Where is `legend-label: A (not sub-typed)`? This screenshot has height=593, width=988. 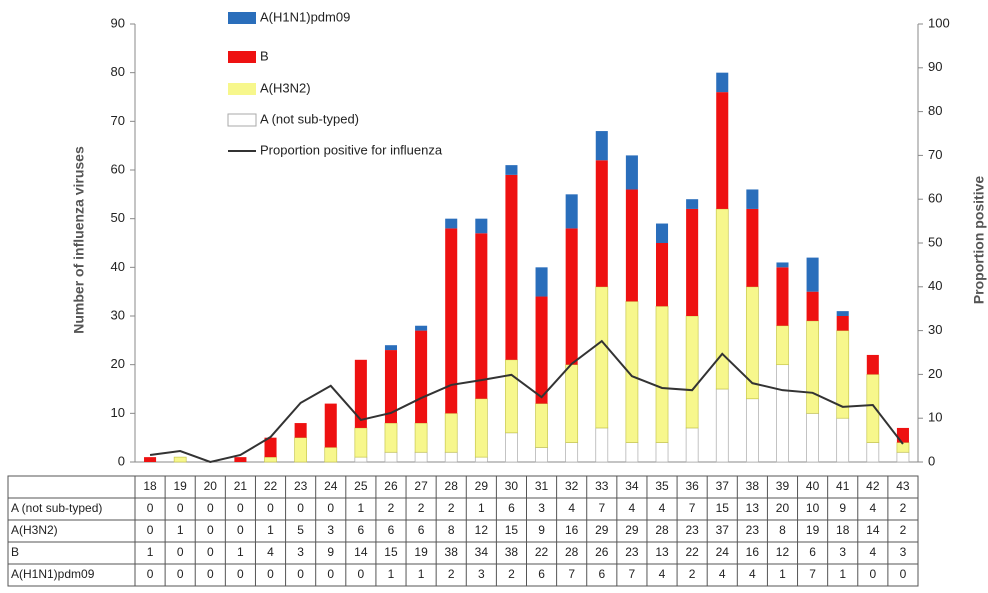 legend-label: A (not sub-typed) is located at coordinates (309, 118).